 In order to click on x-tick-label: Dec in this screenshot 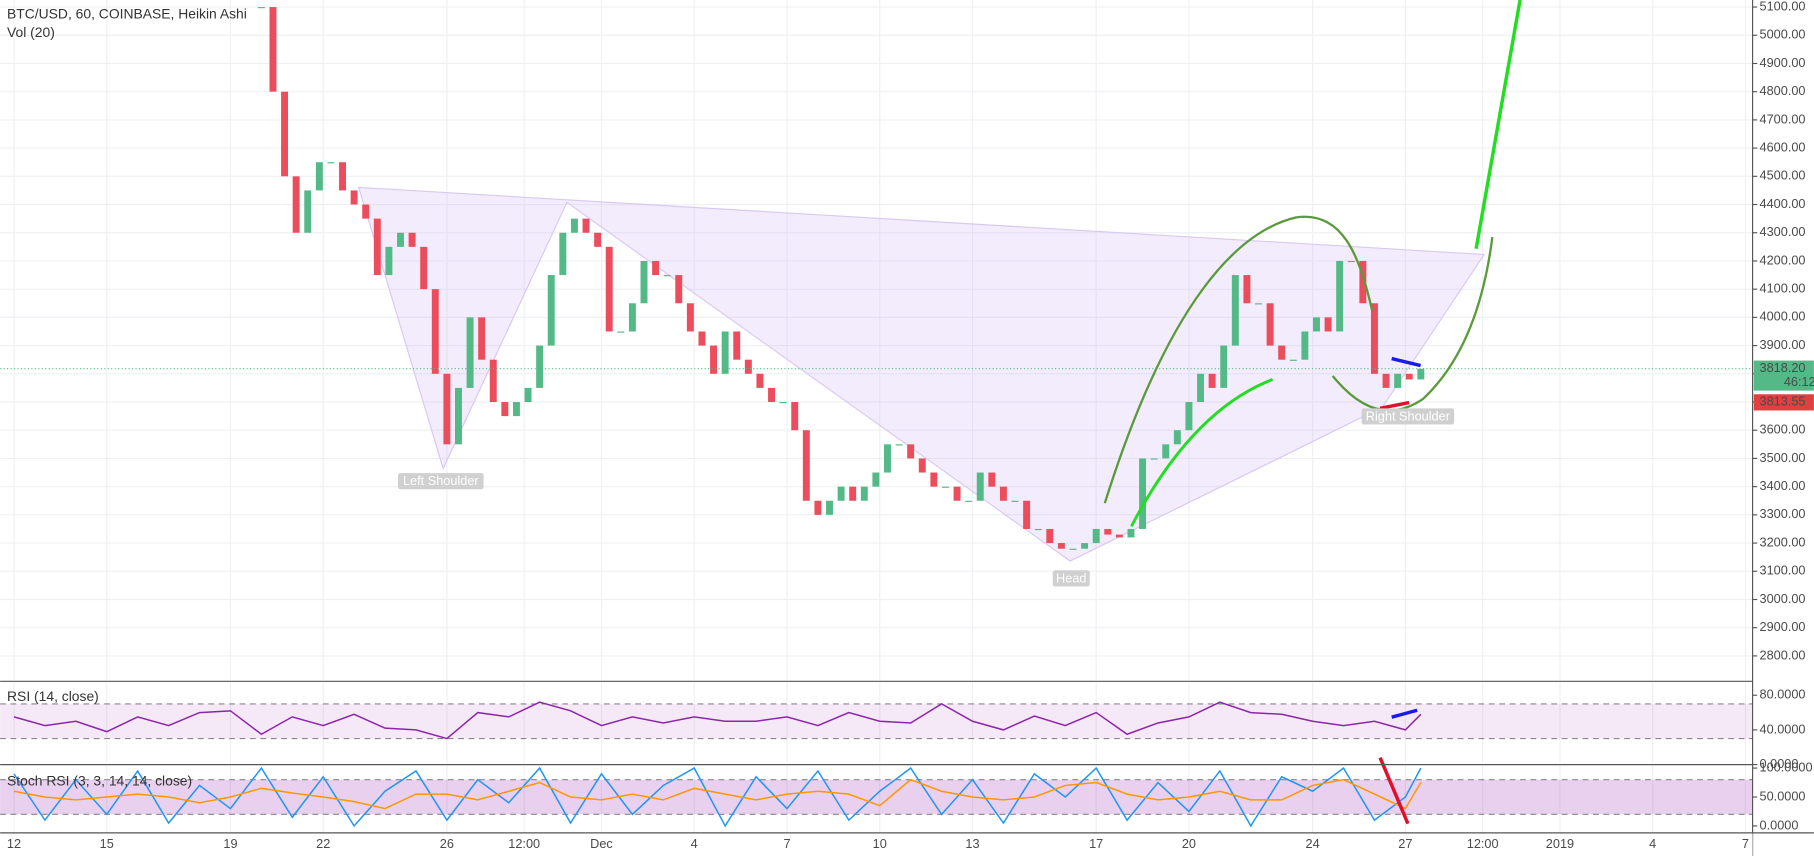, I will do `click(601, 843)`.